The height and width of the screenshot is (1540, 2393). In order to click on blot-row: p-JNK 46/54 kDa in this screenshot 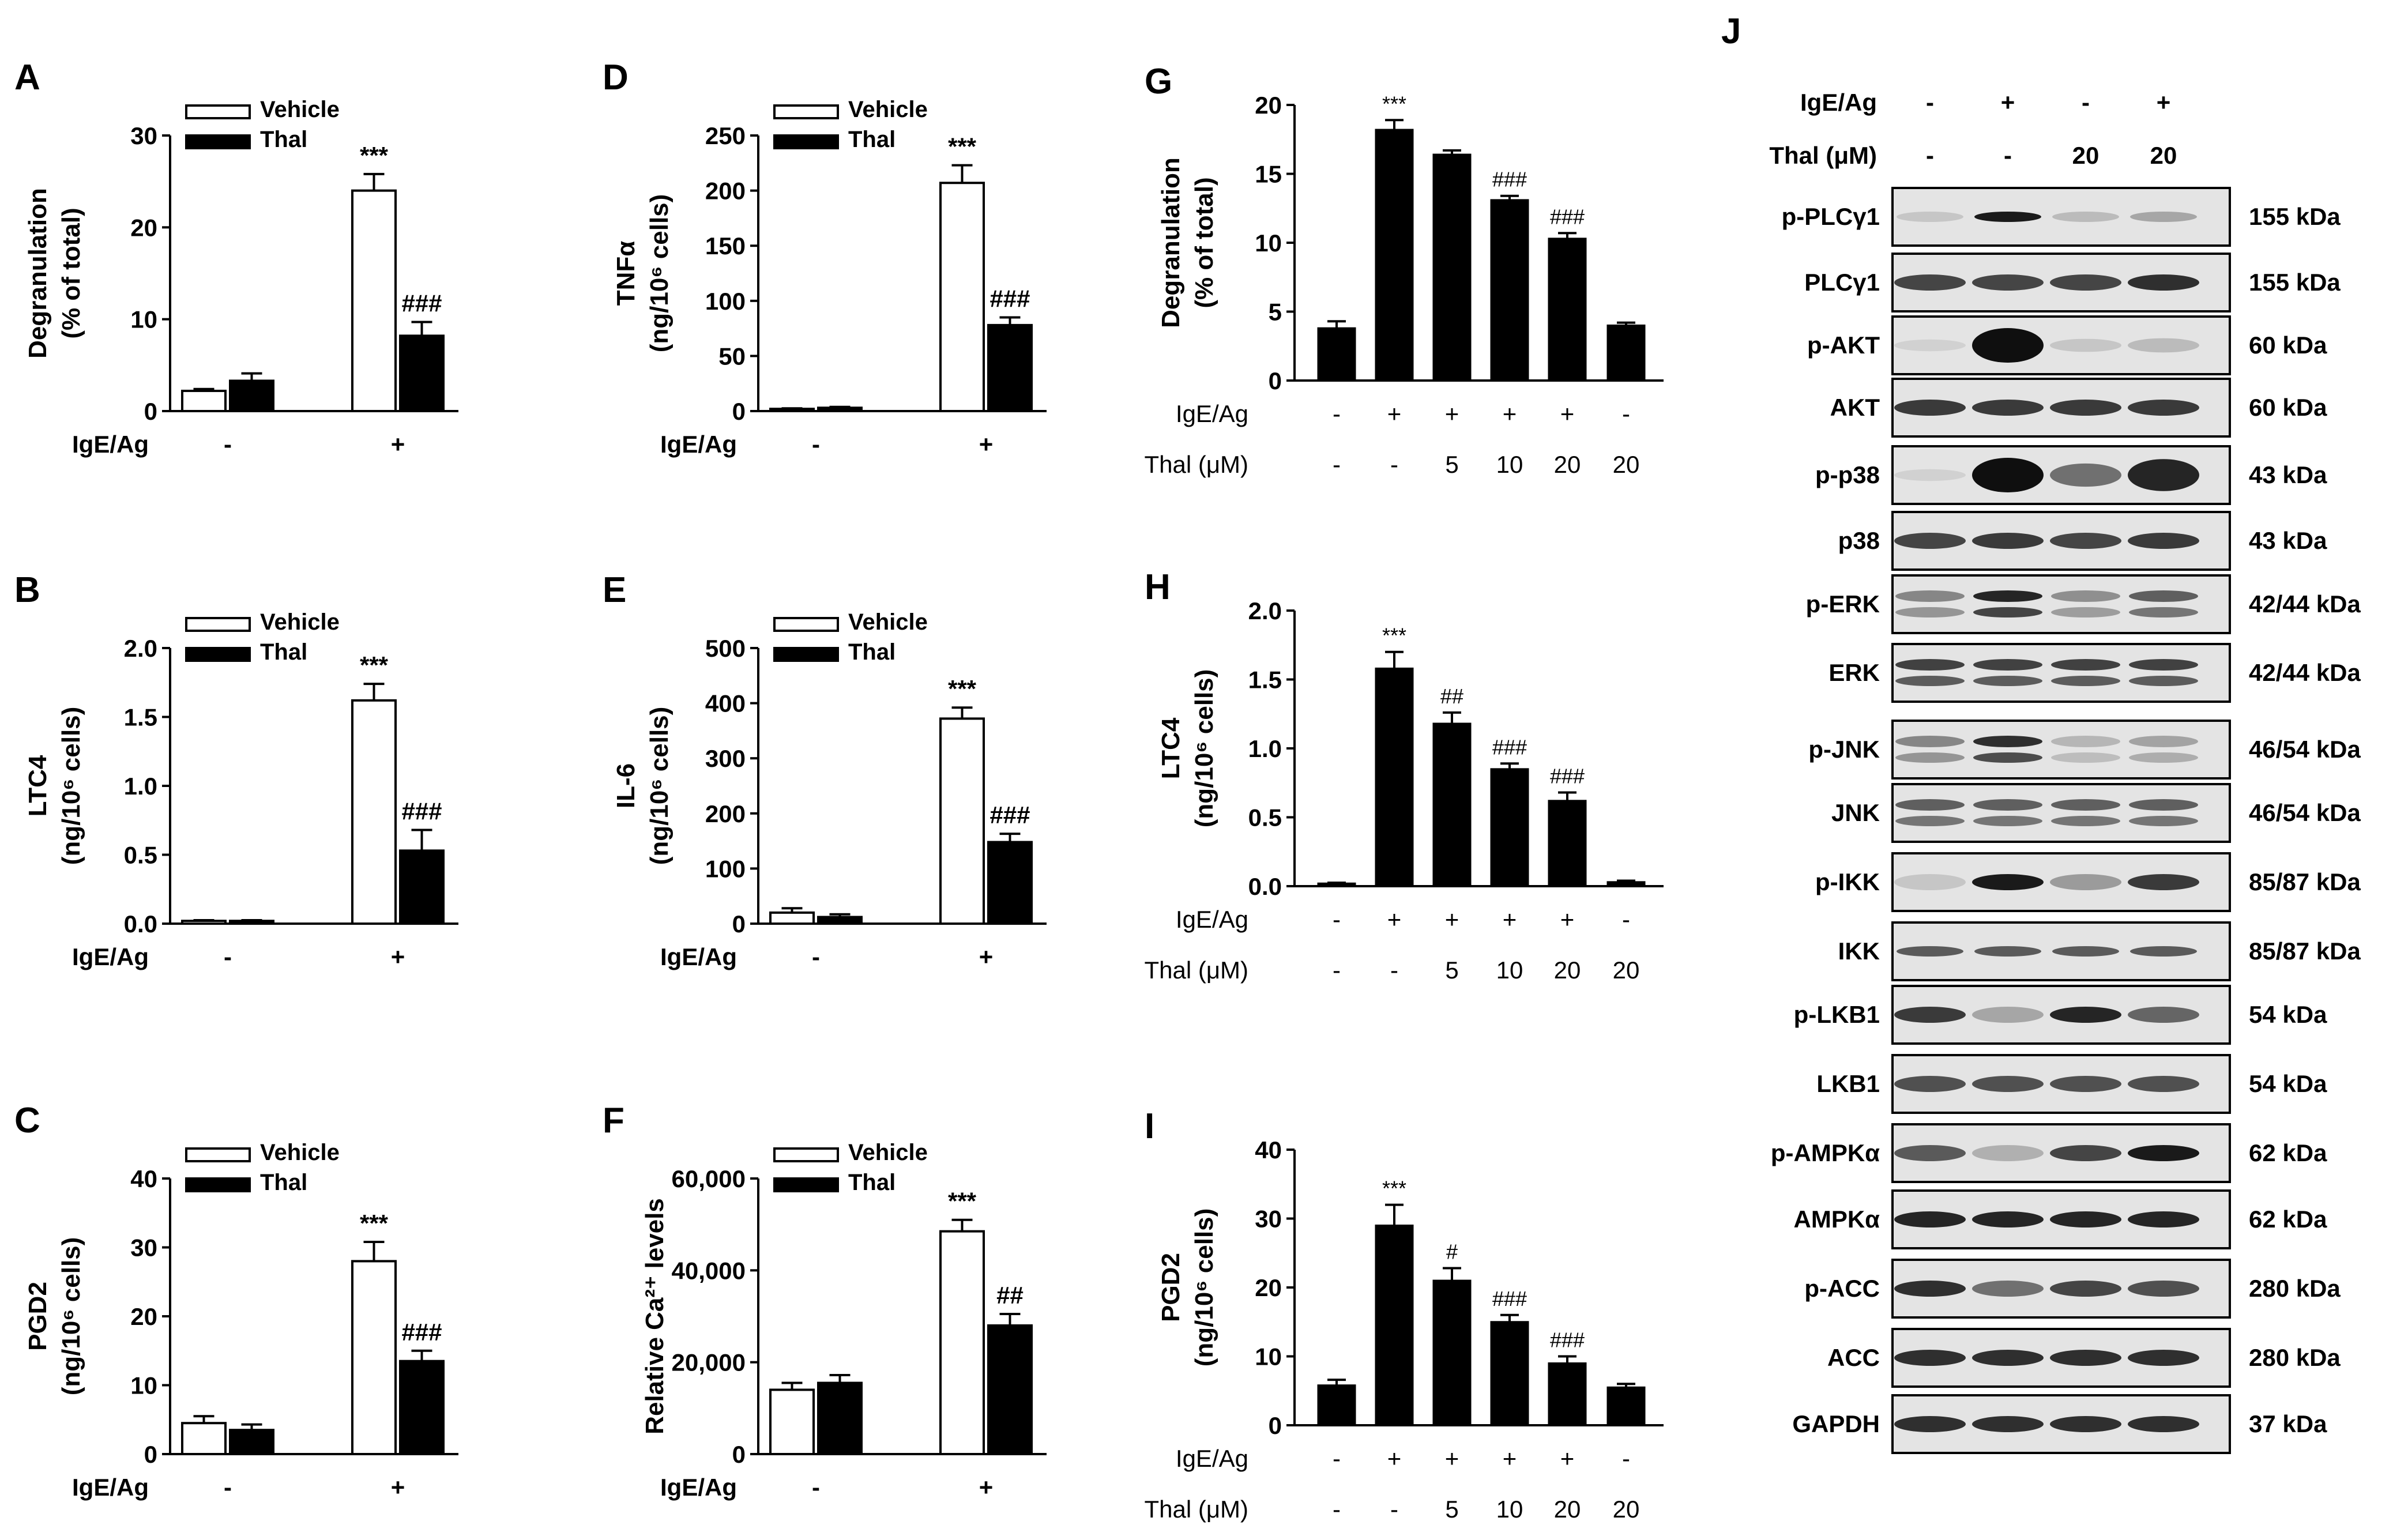, I will do `click(2084, 750)`.